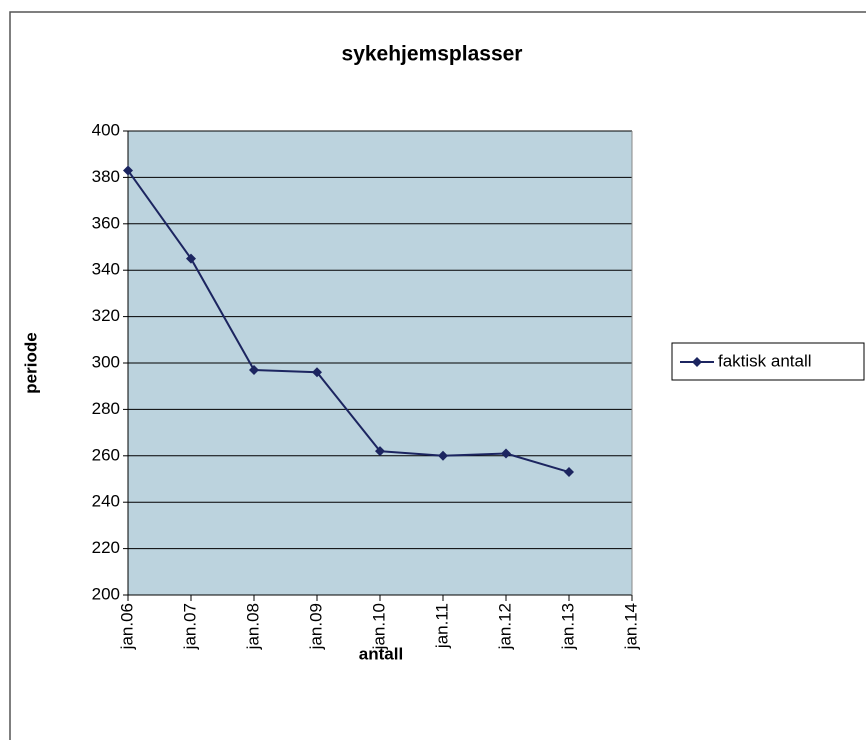 The width and height of the screenshot is (866, 740). I want to click on y-tick-label: 300, so click(106, 361).